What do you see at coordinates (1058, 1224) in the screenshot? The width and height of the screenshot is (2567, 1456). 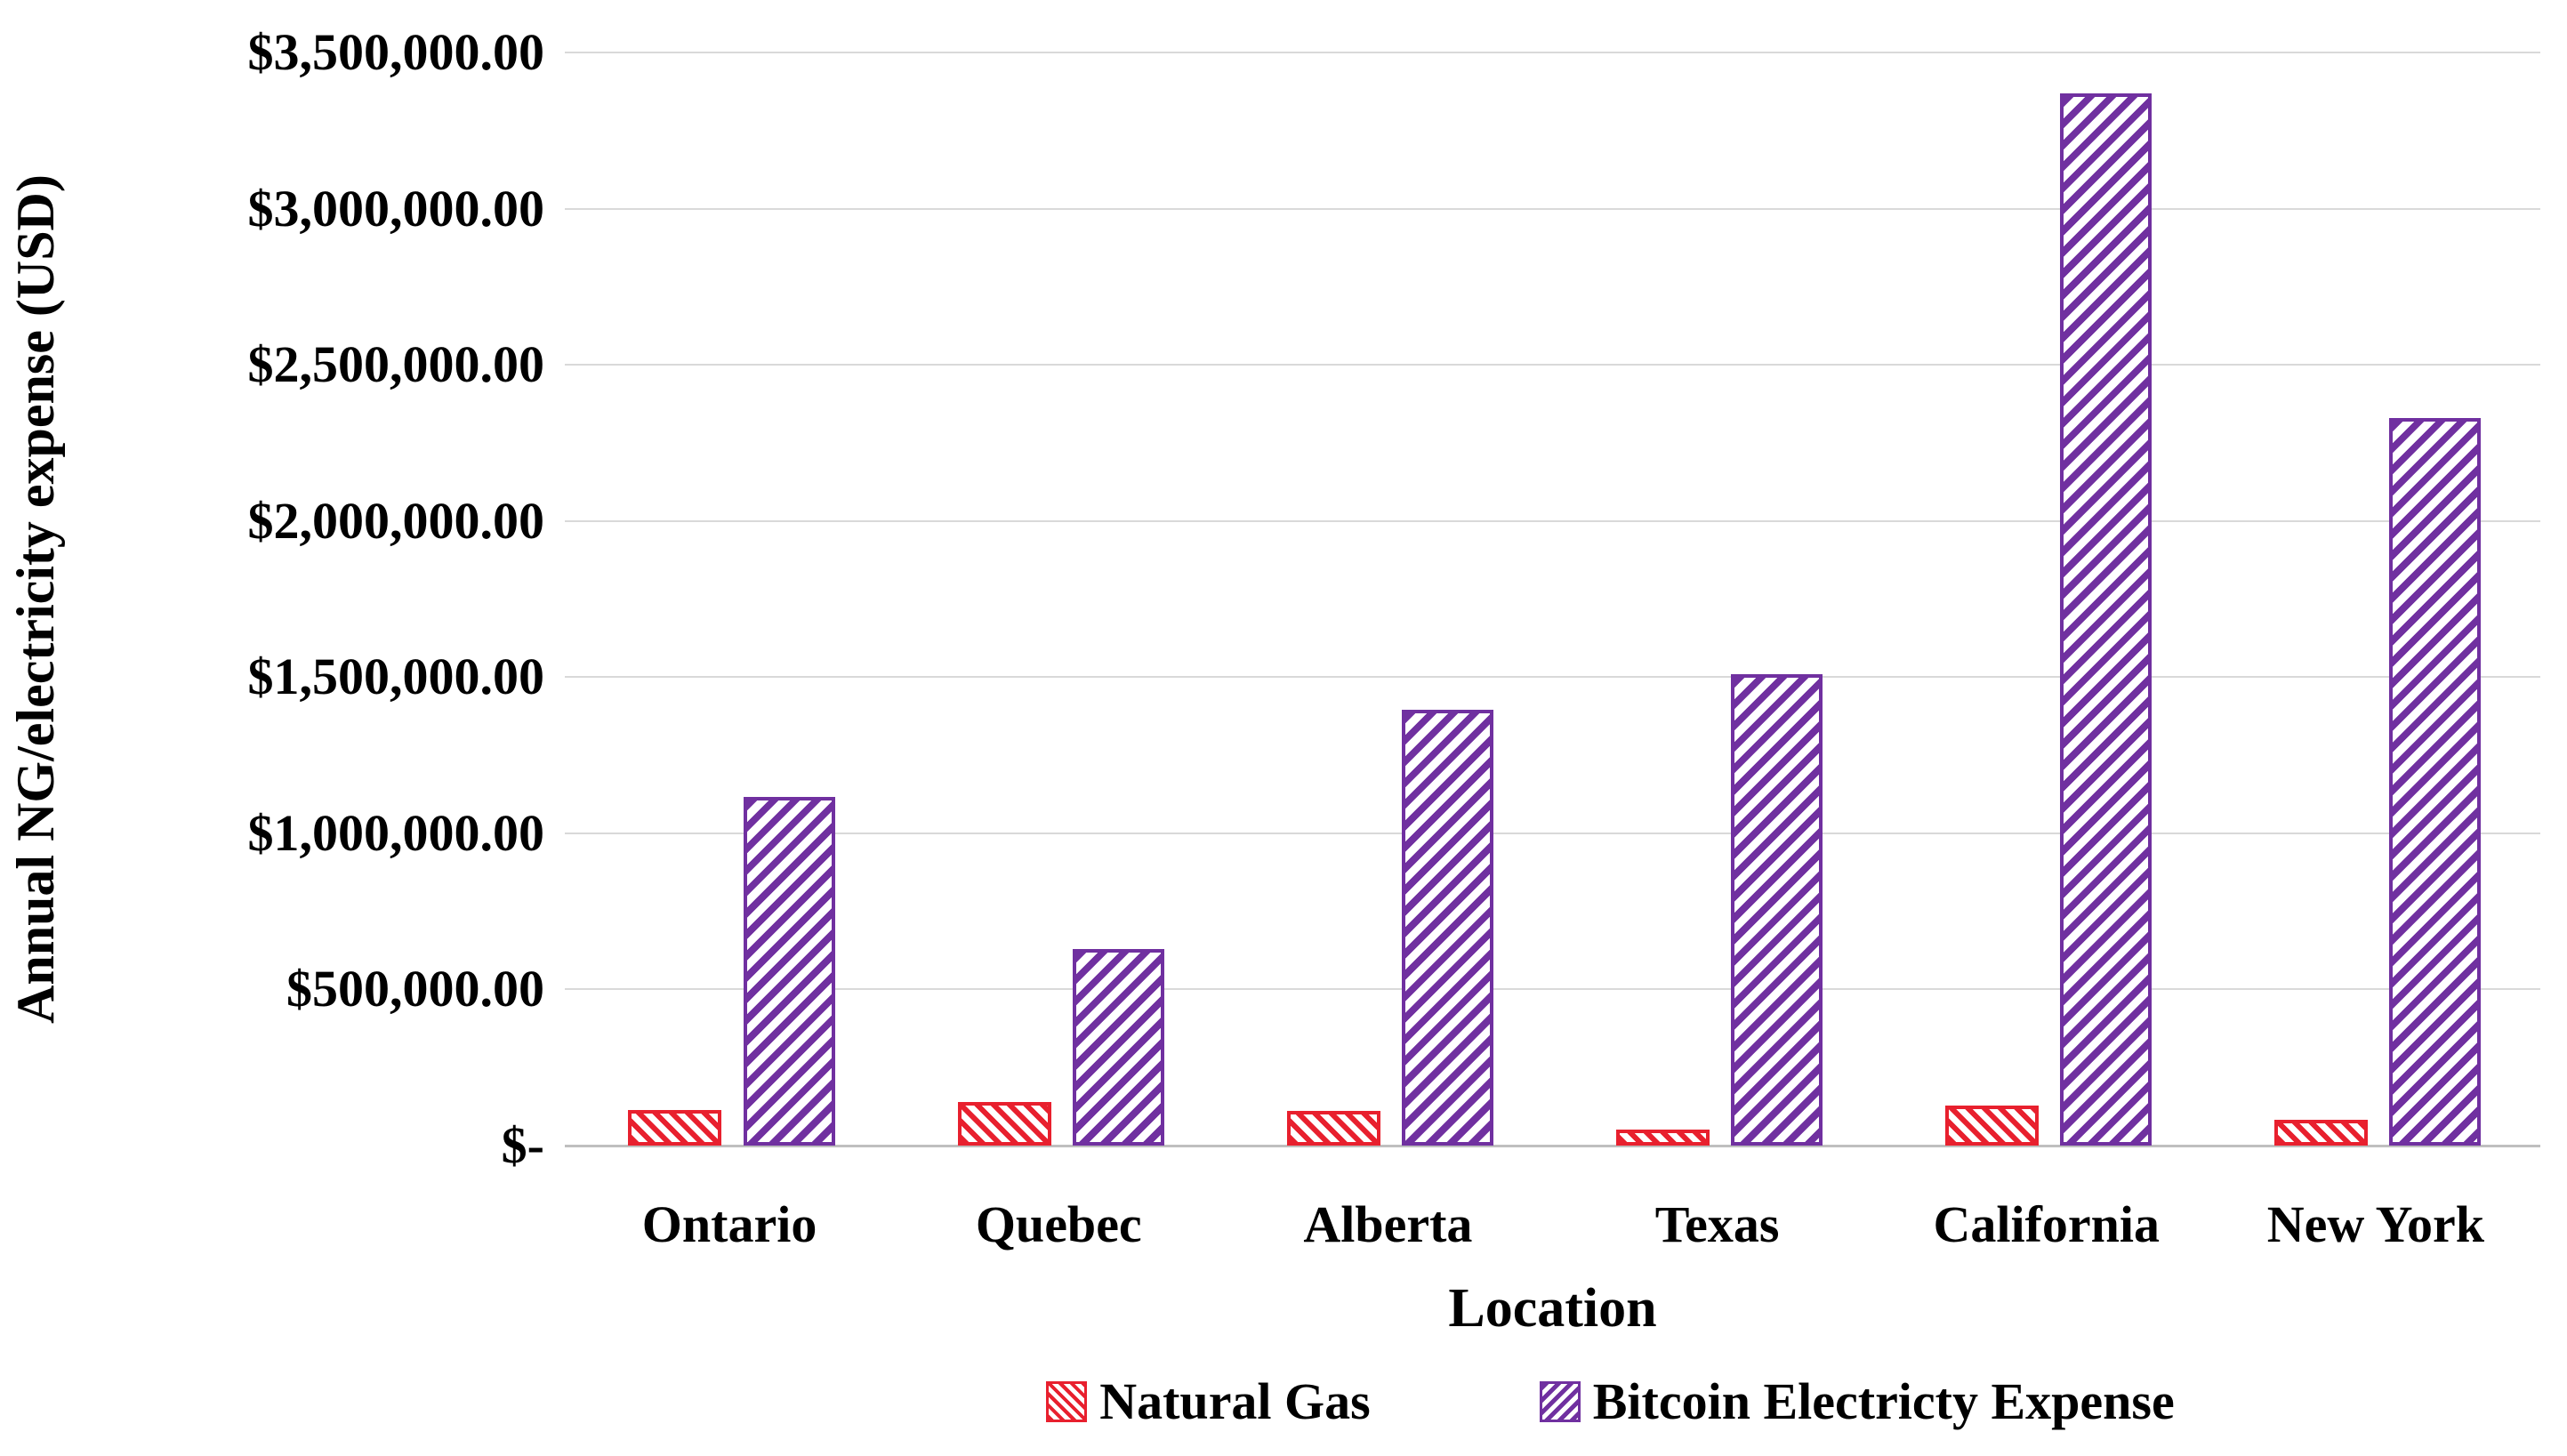 I see `x-tick-label-quebec: Quebec` at bounding box center [1058, 1224].